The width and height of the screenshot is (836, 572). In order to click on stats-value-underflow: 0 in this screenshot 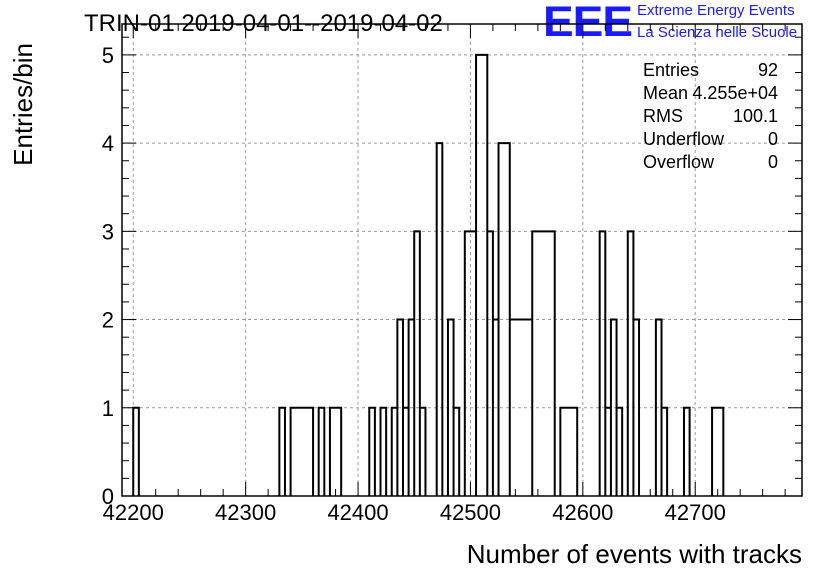, I will do `click(772, 139)`.